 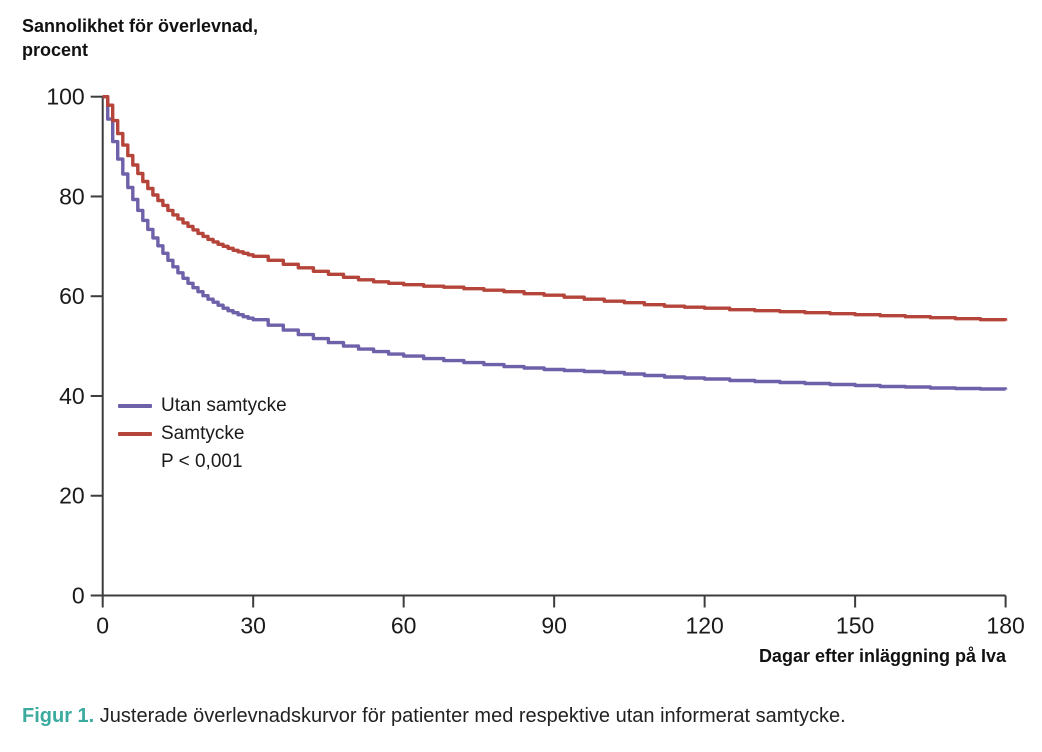 What do you see at coordinates (135, 406) in the screenshot?
I see `legend-swatch-purple` at bounding box center [135, 406].